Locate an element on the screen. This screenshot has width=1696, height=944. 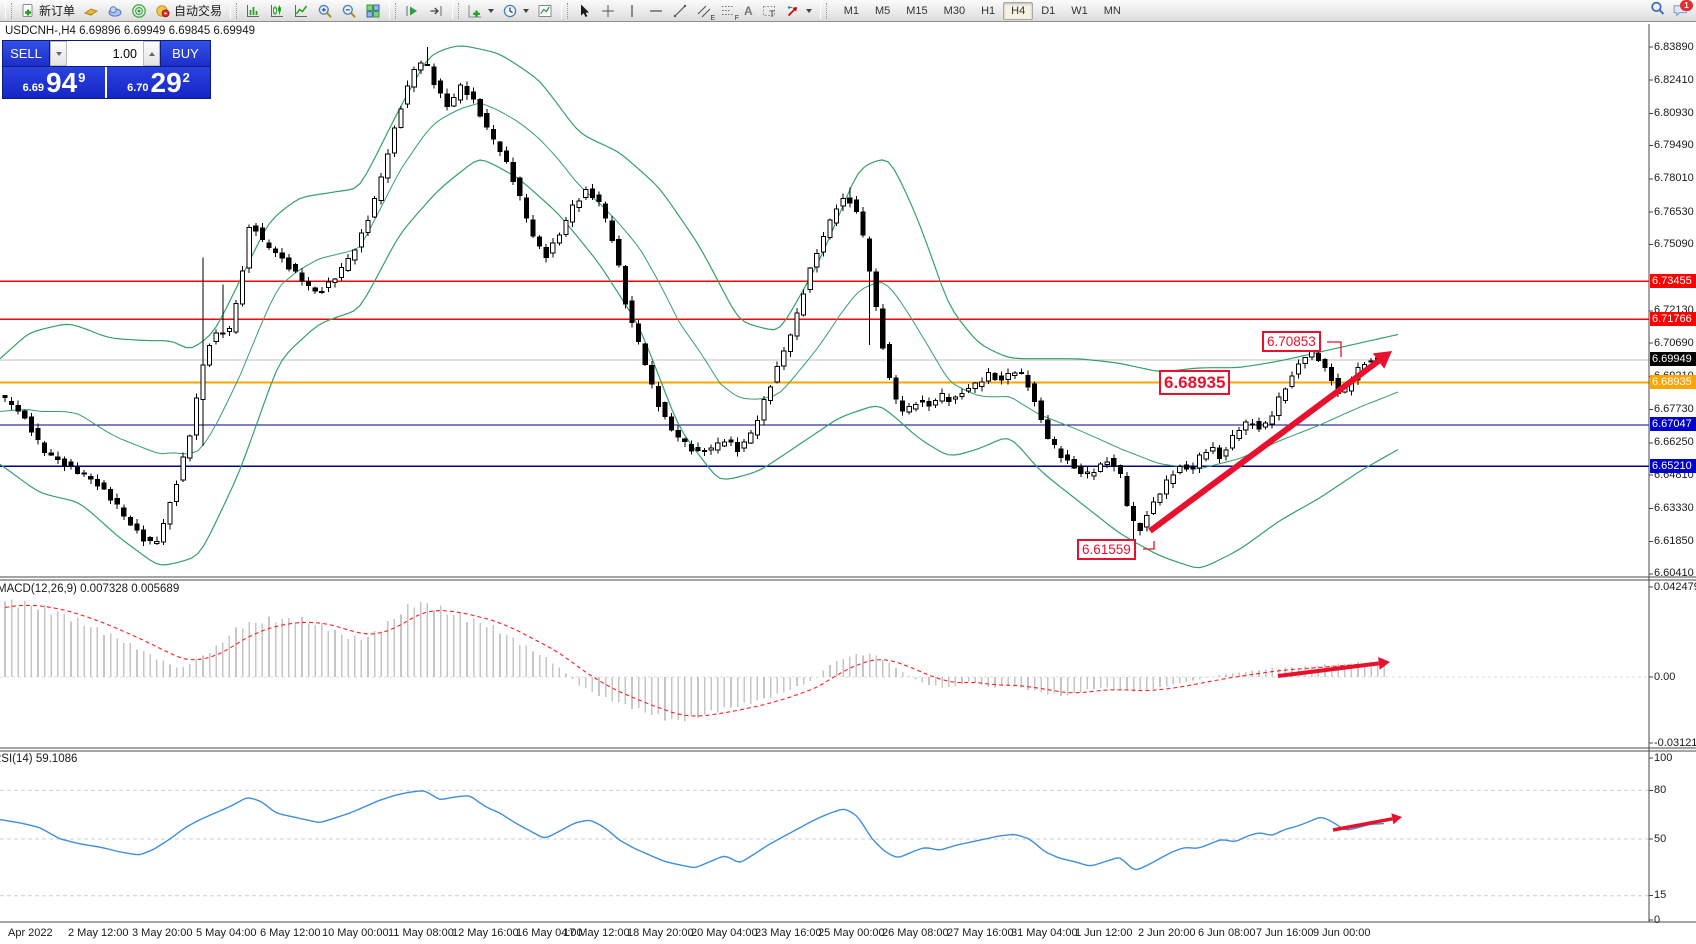
tile-windows-button is located at coordinates (373, 11).